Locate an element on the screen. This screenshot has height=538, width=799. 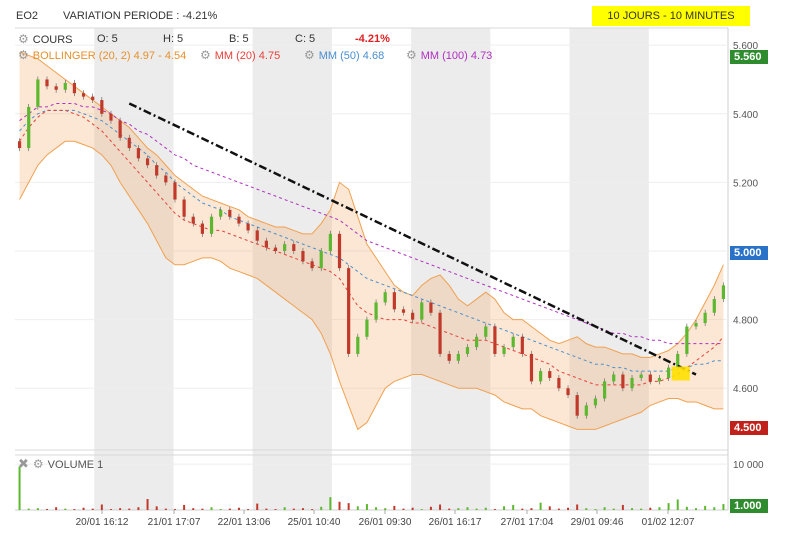
mm50-value: 4.68 is located at coordinates (373, 56).